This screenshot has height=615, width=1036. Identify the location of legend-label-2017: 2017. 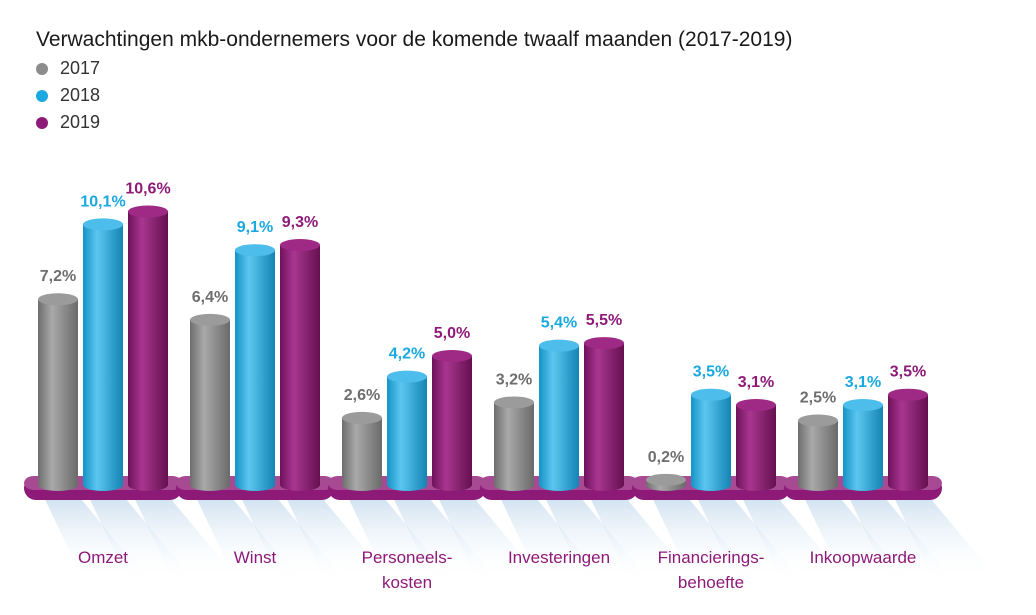
(80, 68).